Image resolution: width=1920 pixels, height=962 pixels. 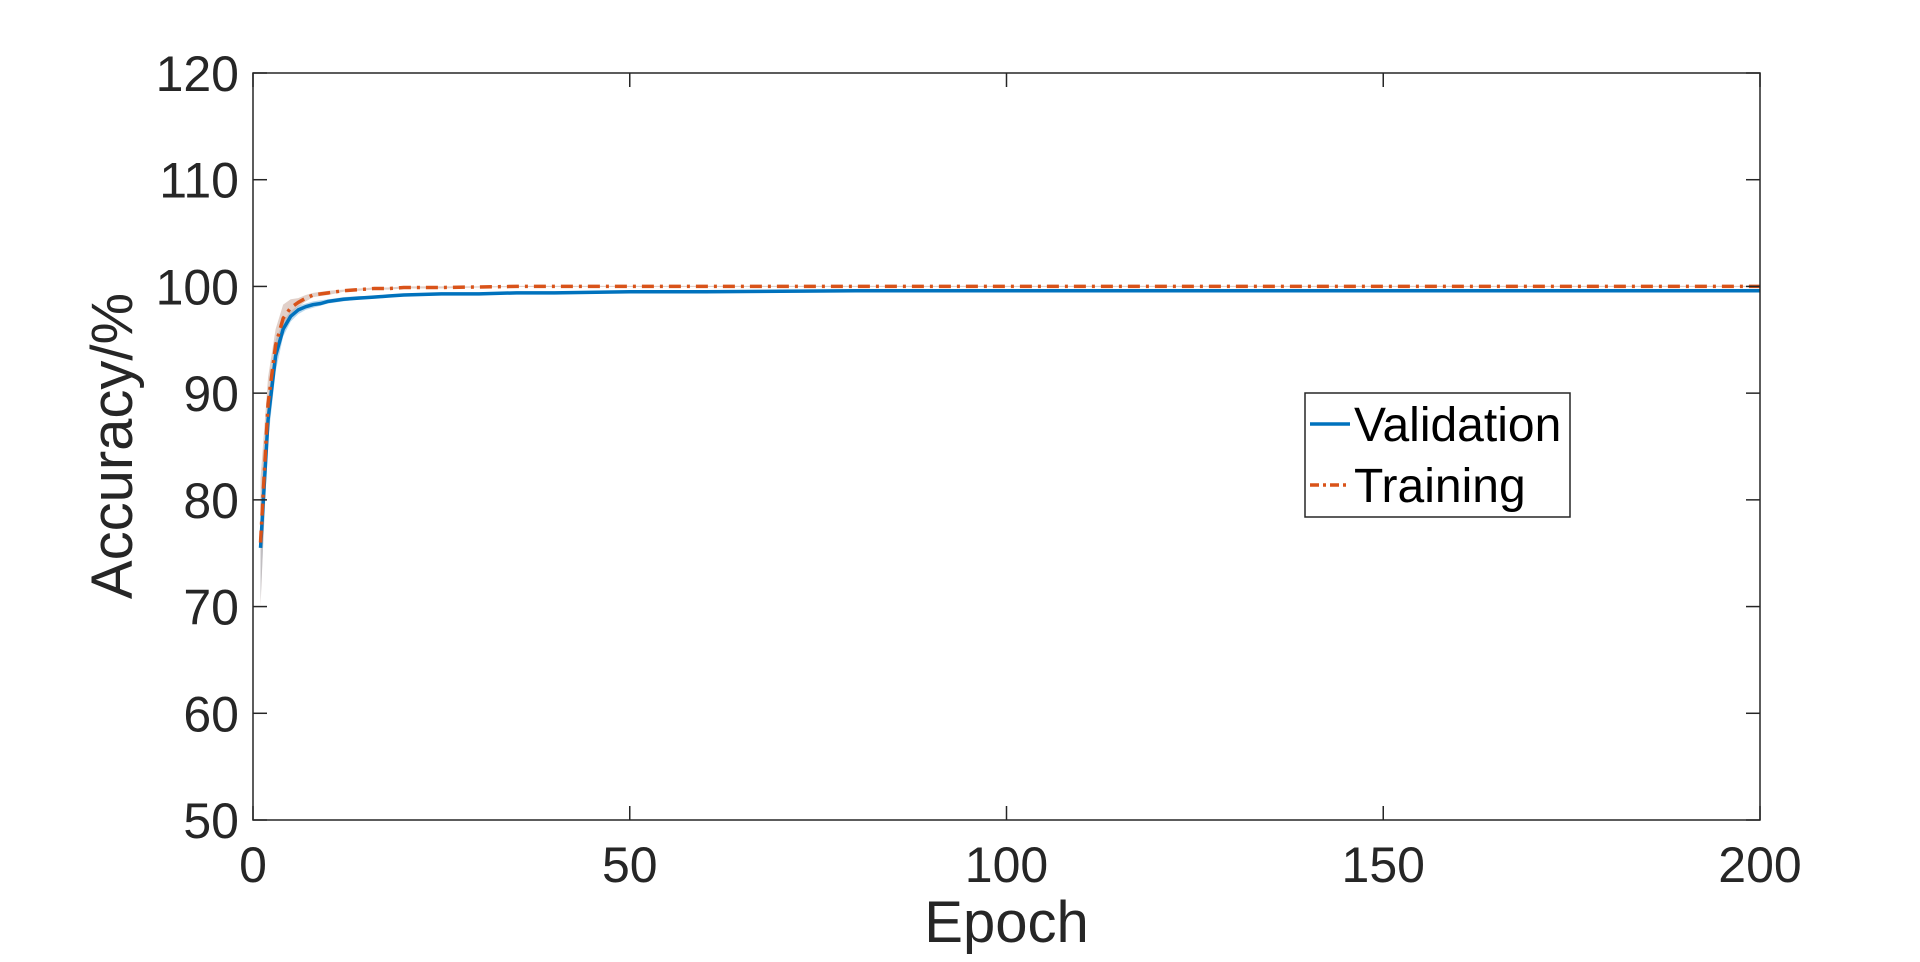 What do you see at coordinates (1383, 865) in the screenshot?
I see `x-tick-label: 150` at bounding box center [1383, 865].